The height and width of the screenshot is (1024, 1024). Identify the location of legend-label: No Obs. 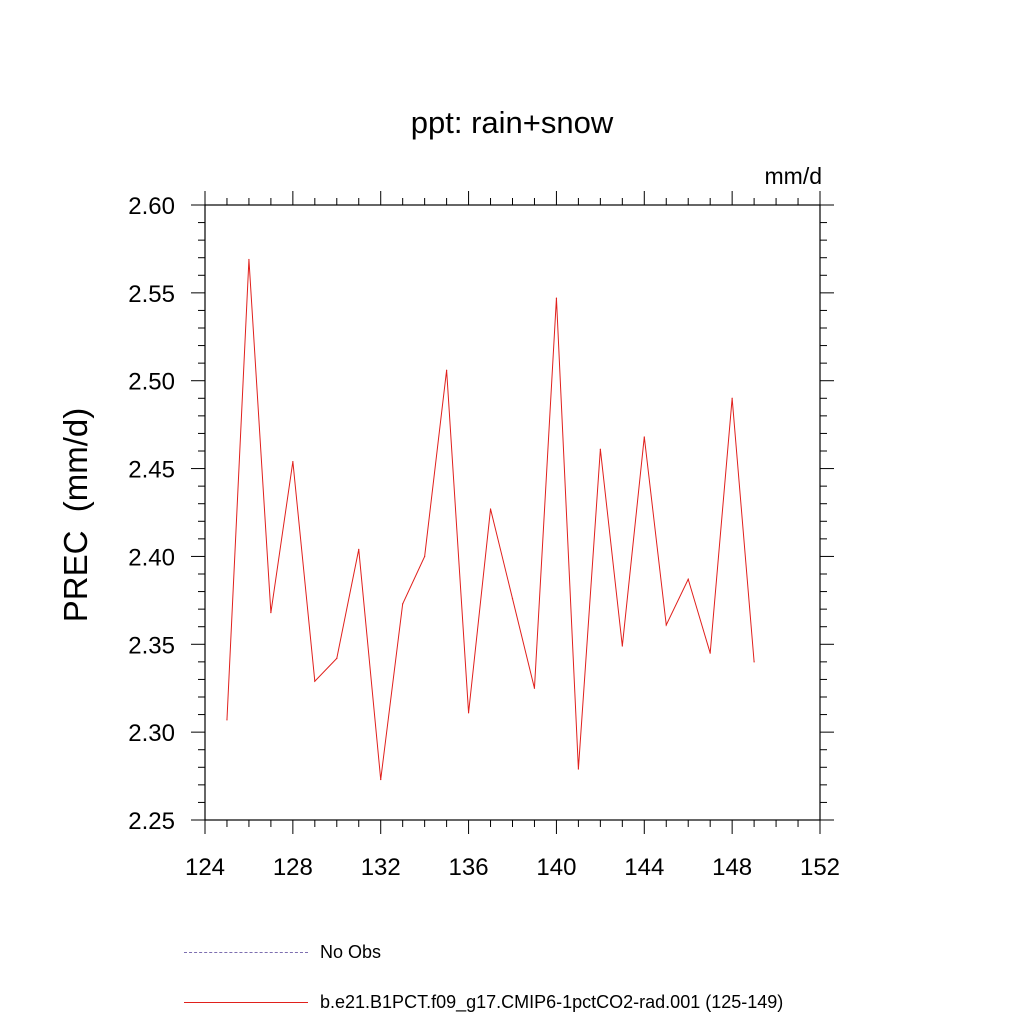
(351, 951).